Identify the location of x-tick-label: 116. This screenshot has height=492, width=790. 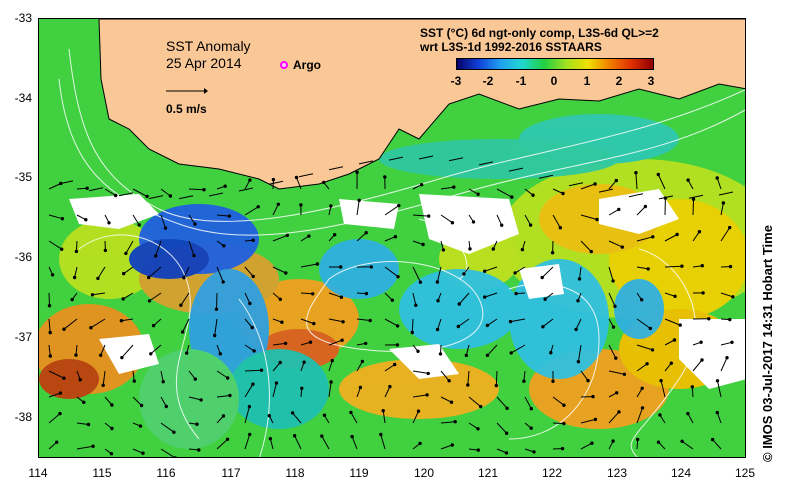
(166, 473).